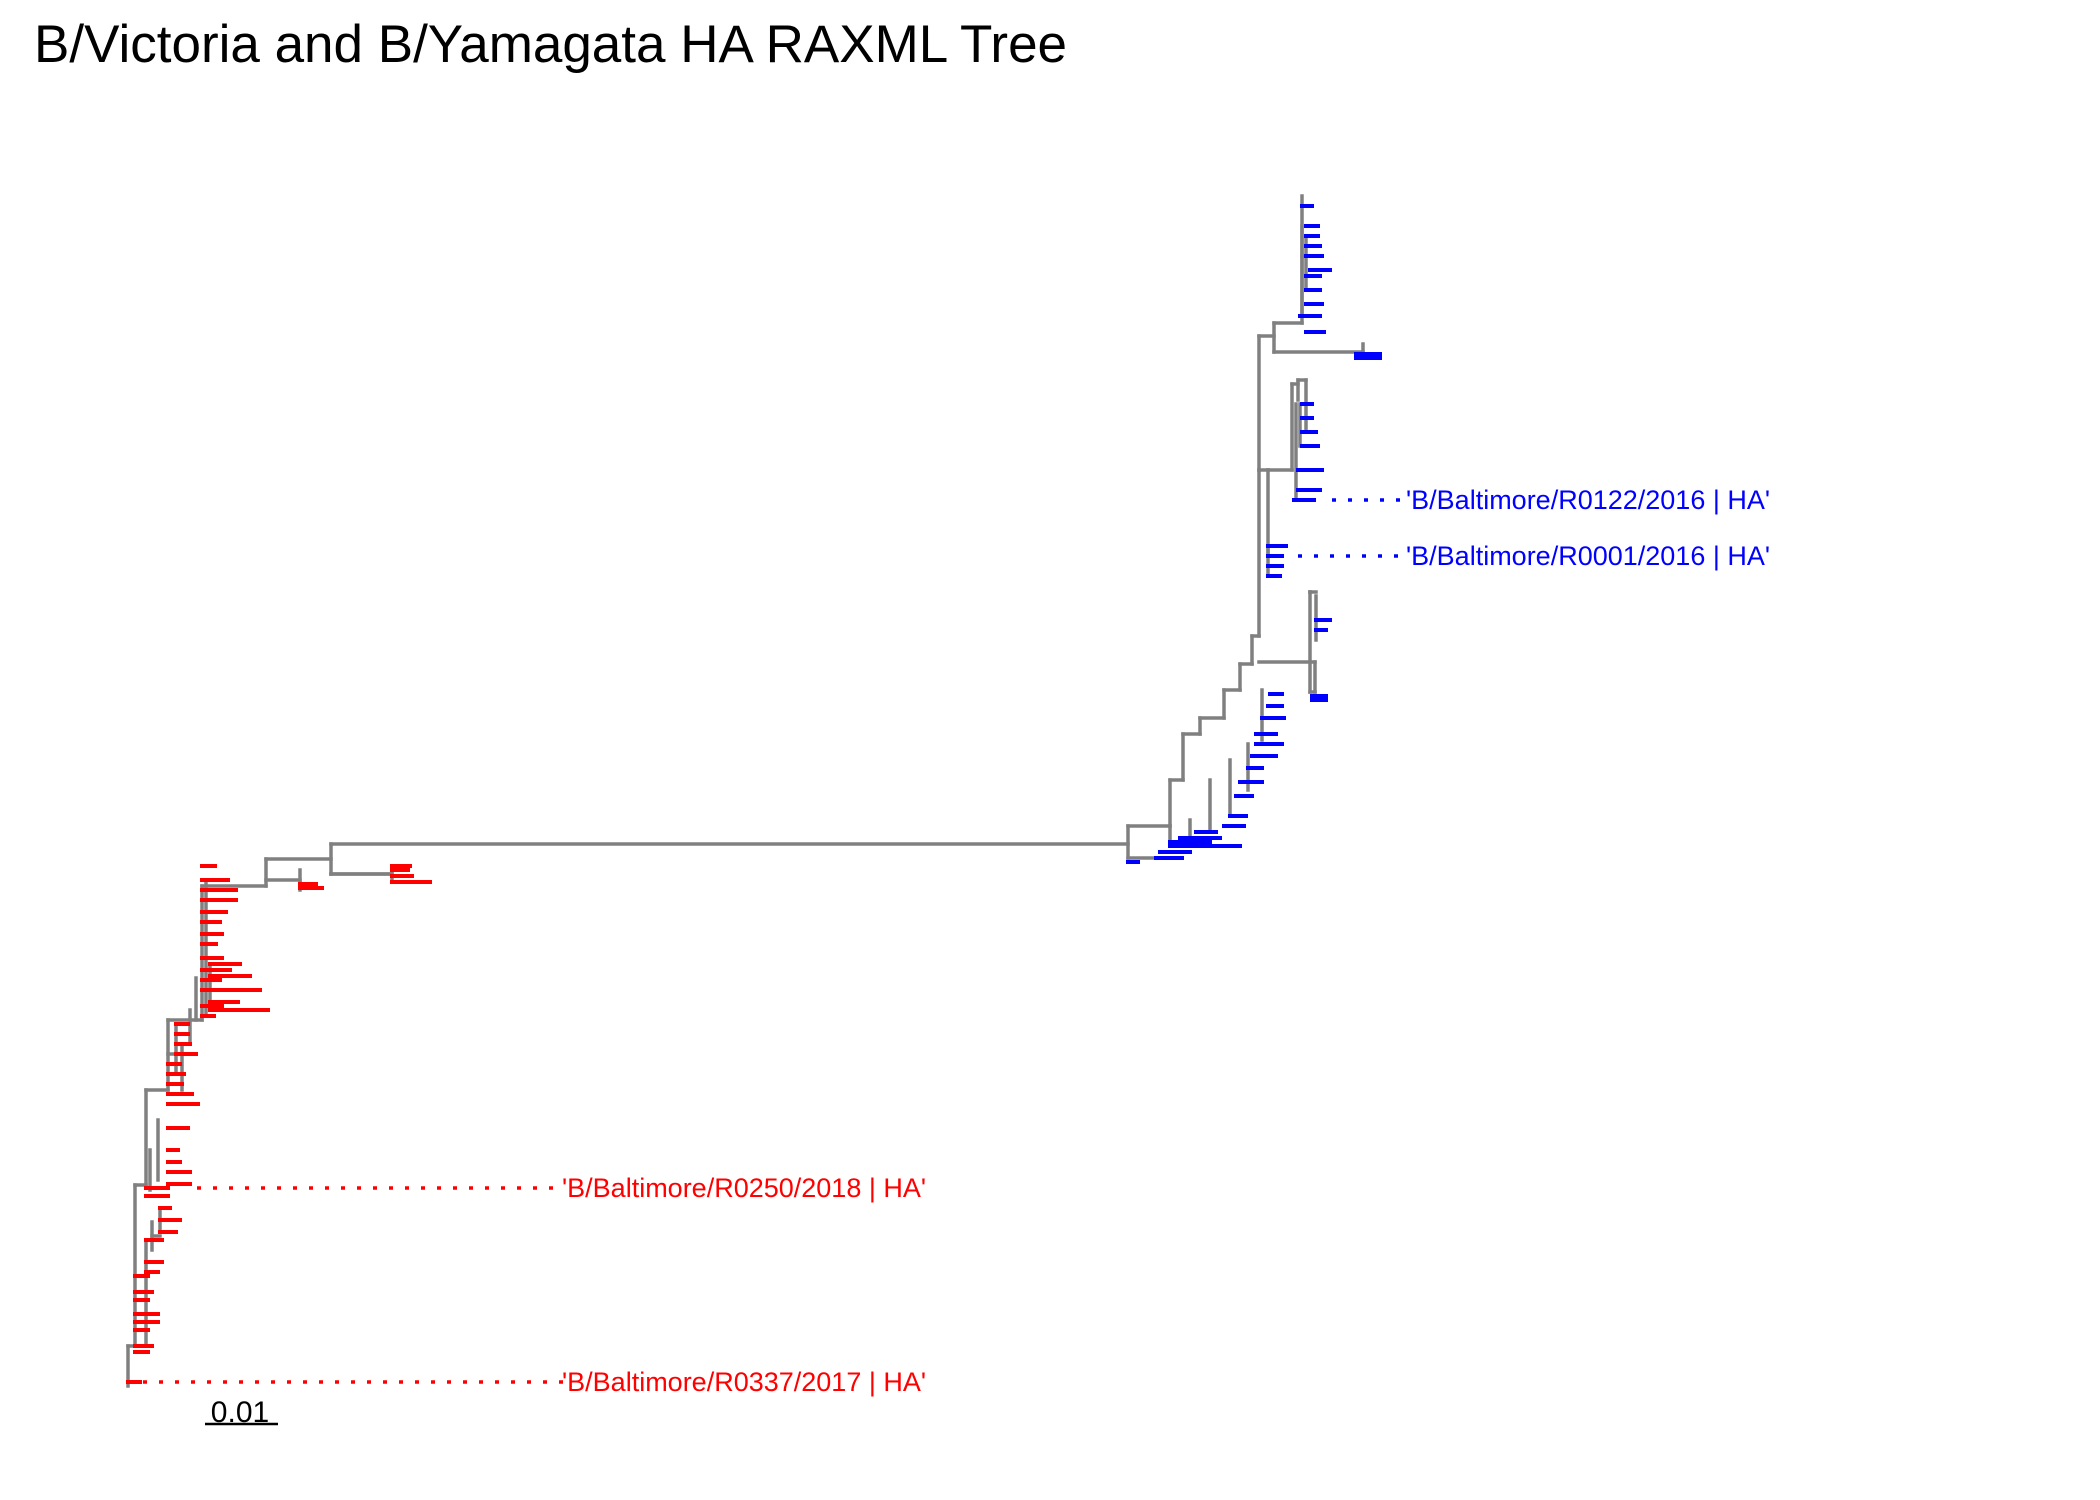 Image resolution: width=2100 pixels, height=1500 pixels. What do you see at coordinates (1588, 500) in the screenshot?
I see `tip-label-r0122: 'B/Baltimore/R0122/2016 | HA'` at bounding box center [1588, 500].